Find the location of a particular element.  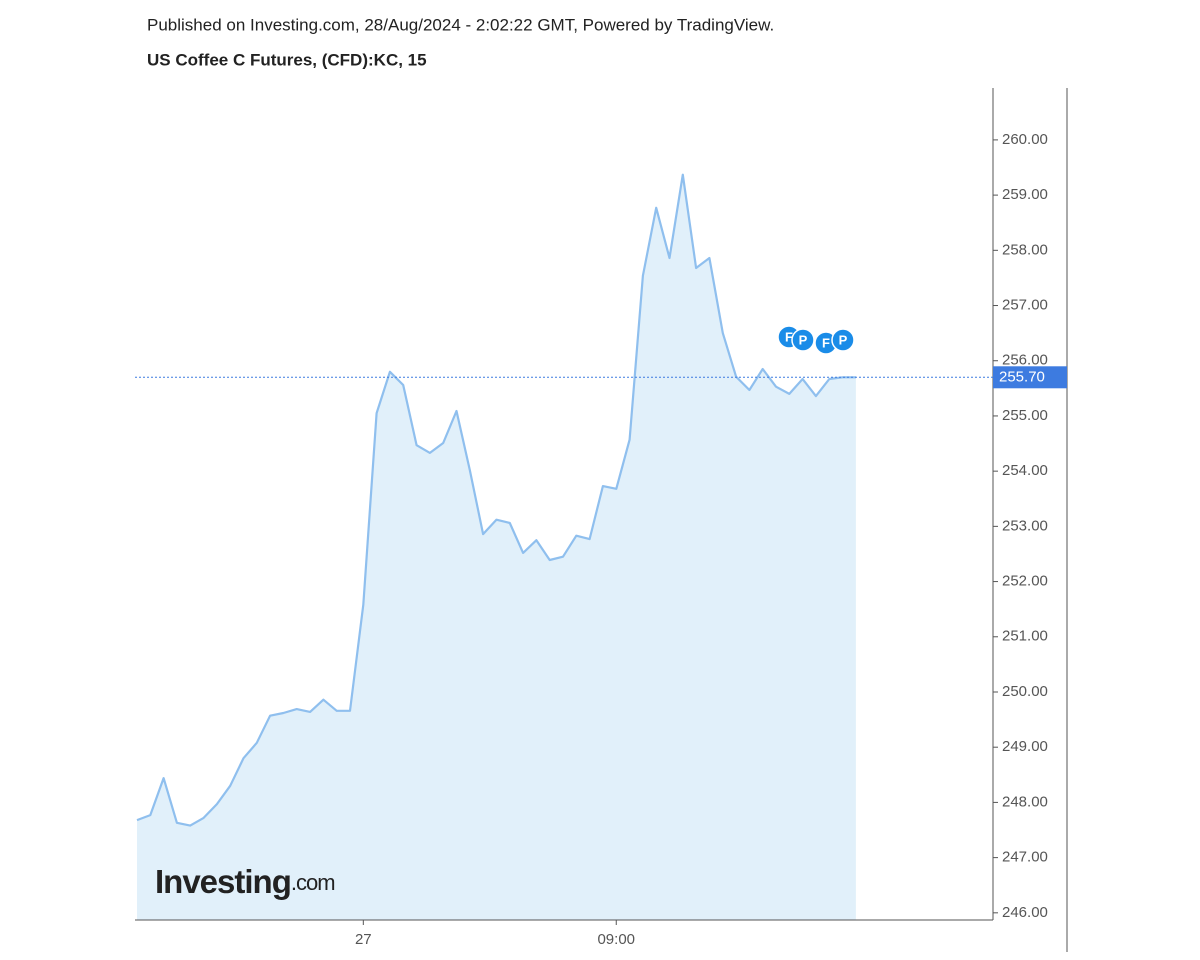

y-tick-label: 251.00 is located at coordinates (1025, 636).